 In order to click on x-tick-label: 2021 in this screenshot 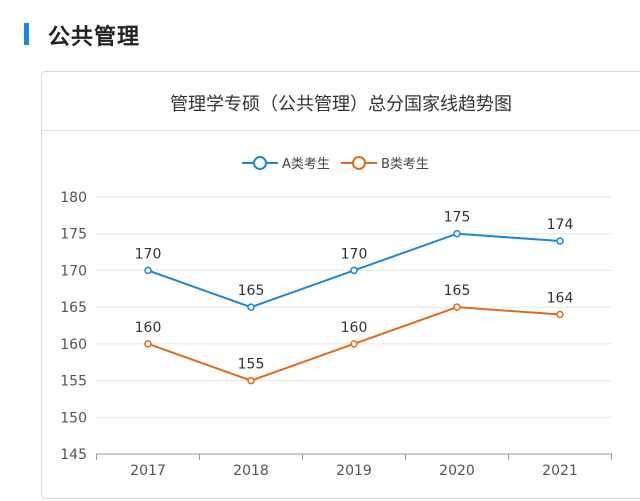, I will do `click(560, 471)`.